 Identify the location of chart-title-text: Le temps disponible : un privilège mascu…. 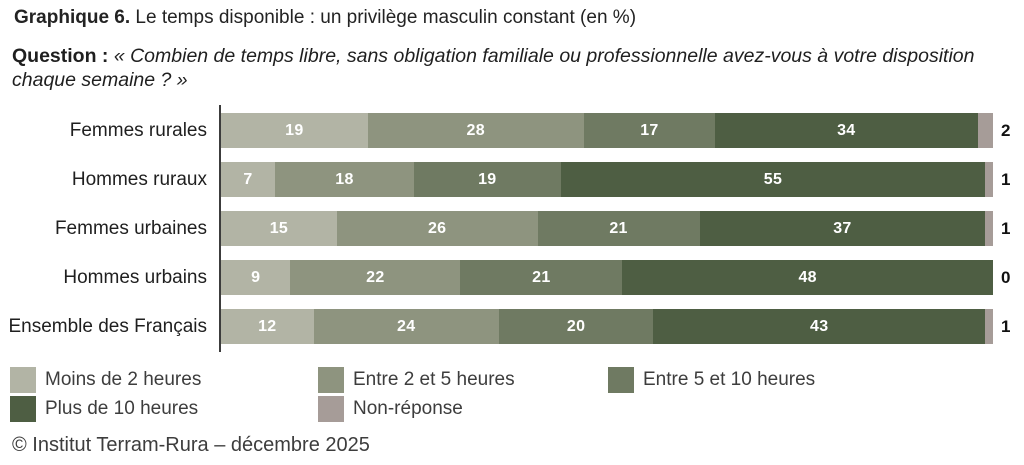
(383, 17).